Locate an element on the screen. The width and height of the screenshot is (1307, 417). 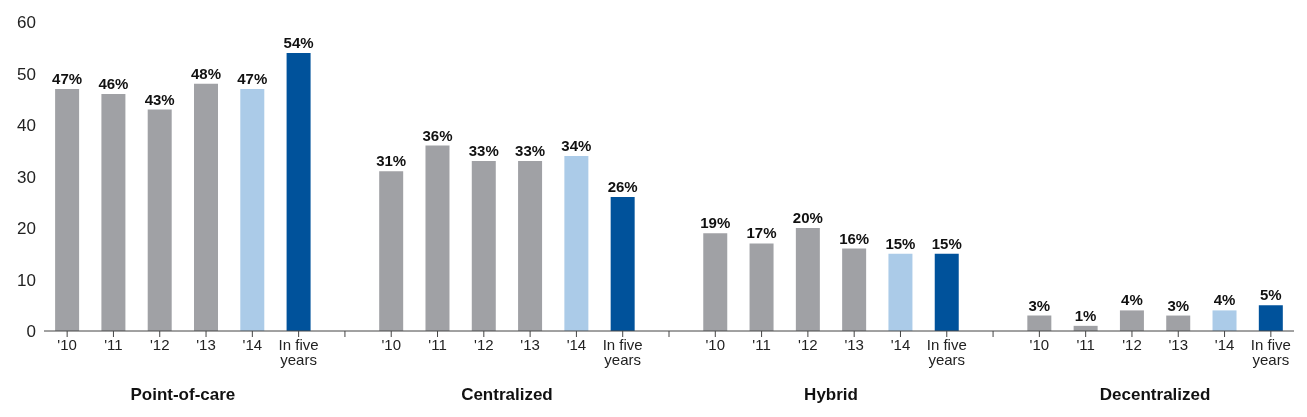
data-label: 26% is located at coordinates (622, 187).